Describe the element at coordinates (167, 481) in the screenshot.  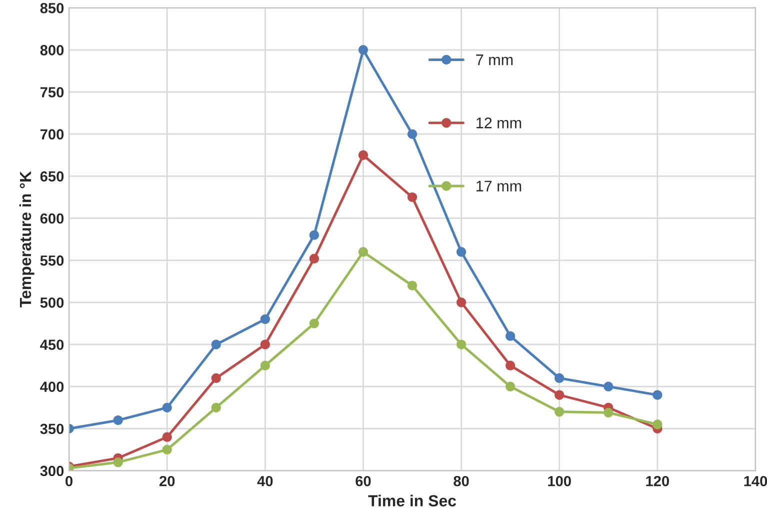
I see `x-tick-label: 20` at that location.